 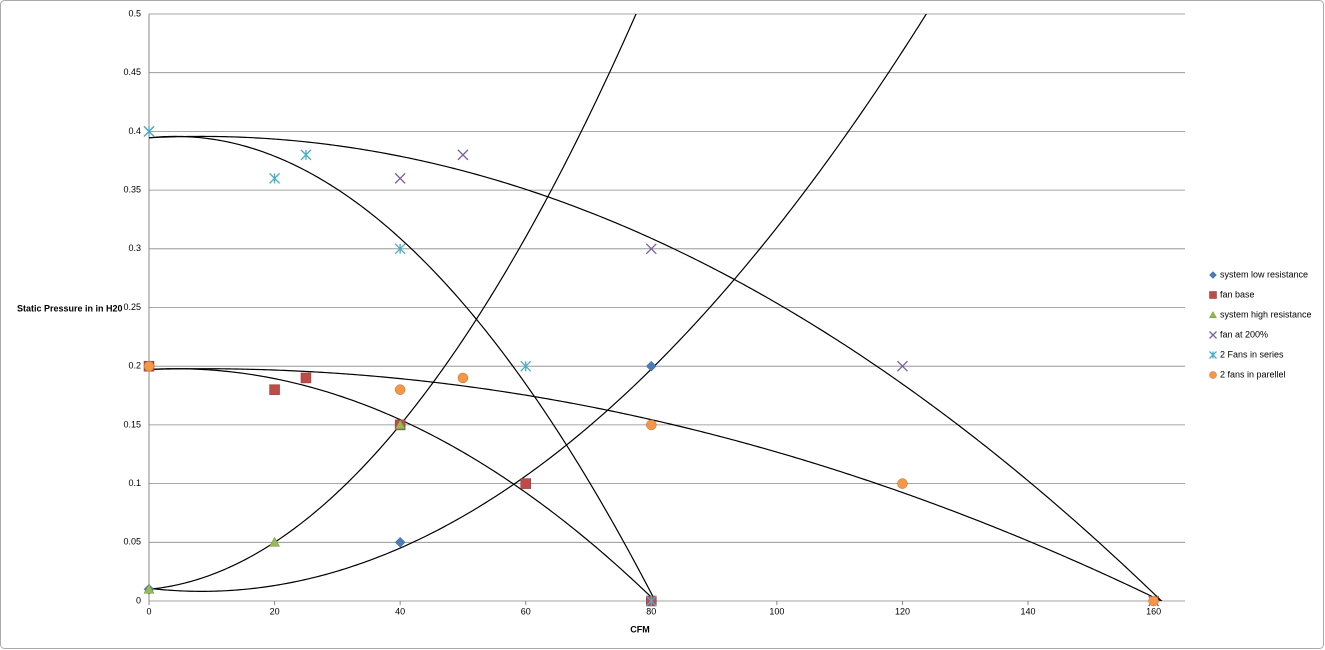 I want to click on y-tick-label: 0.1, so click(x=134, y=483).